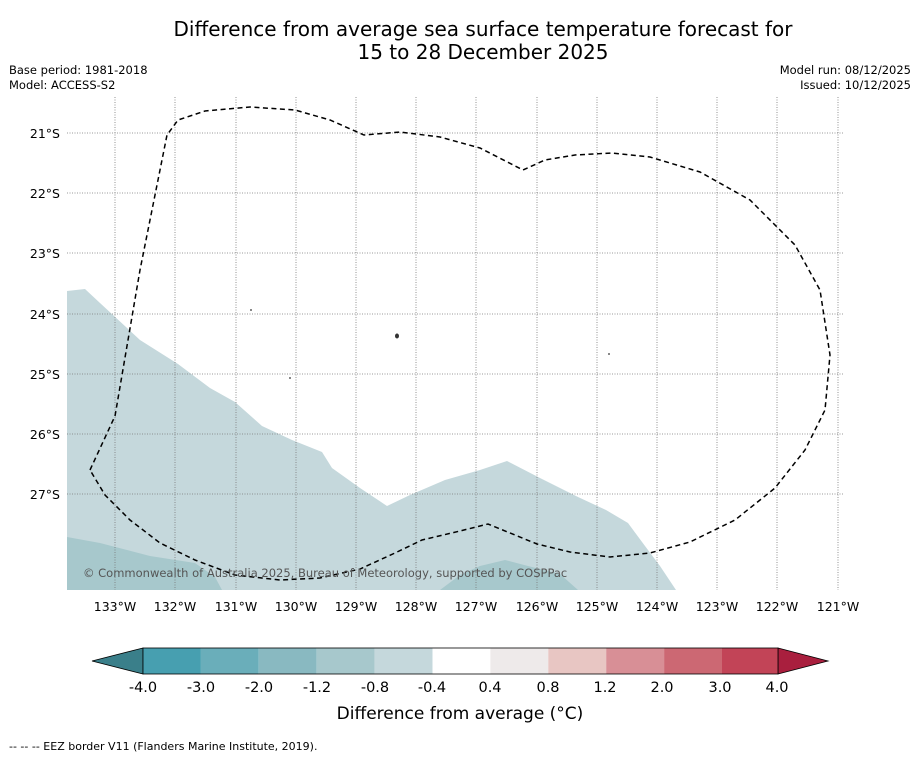 This screenshot has width=919, height=758. What do you see at coordinates (45, 193) in the screenshot?
I see `lat-label: 22°S` at bounding box center [45, 193].